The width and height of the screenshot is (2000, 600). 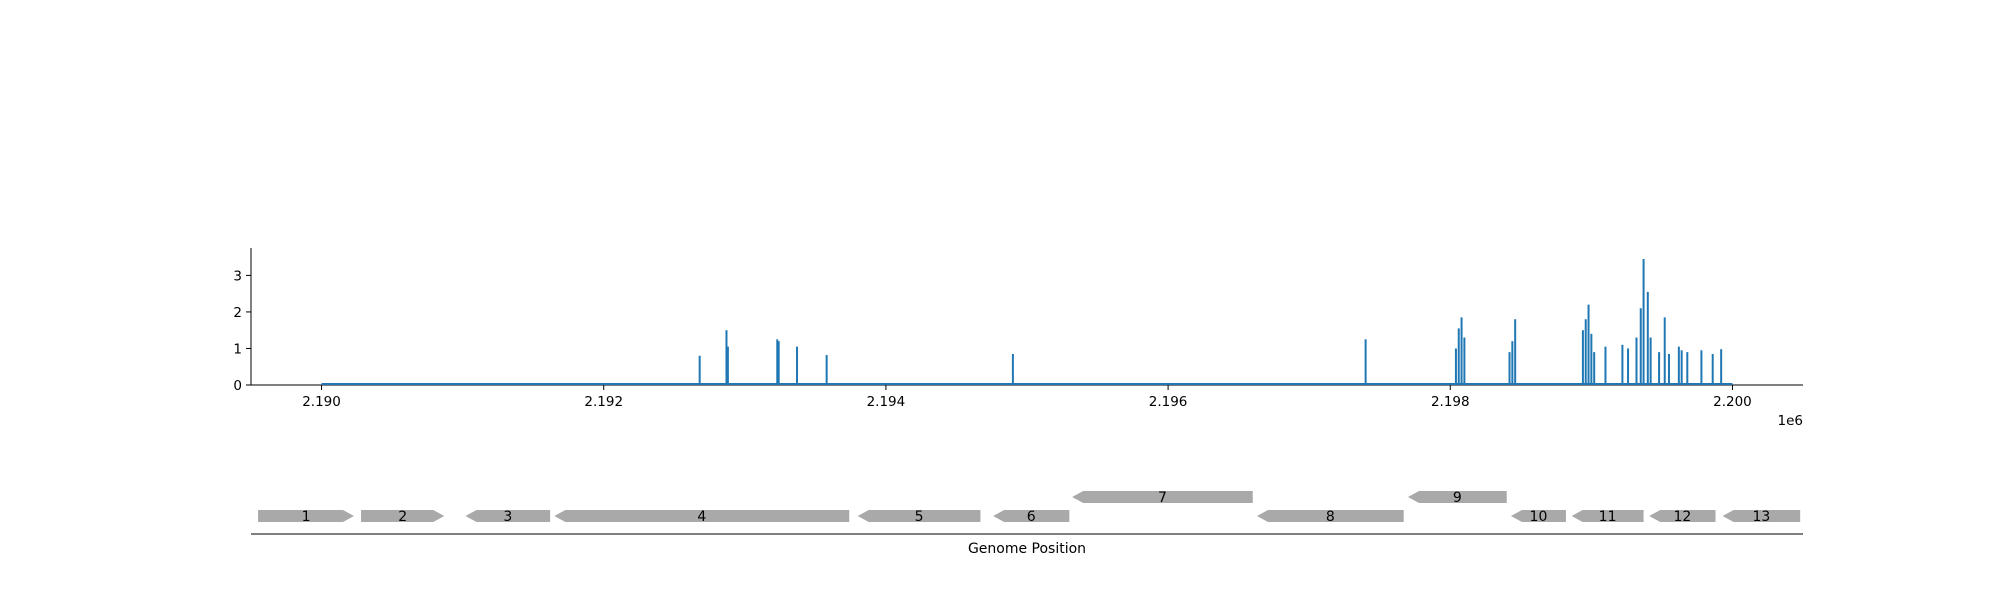 I want to click on gene-arrow: 4, so click(x=702, y=517).